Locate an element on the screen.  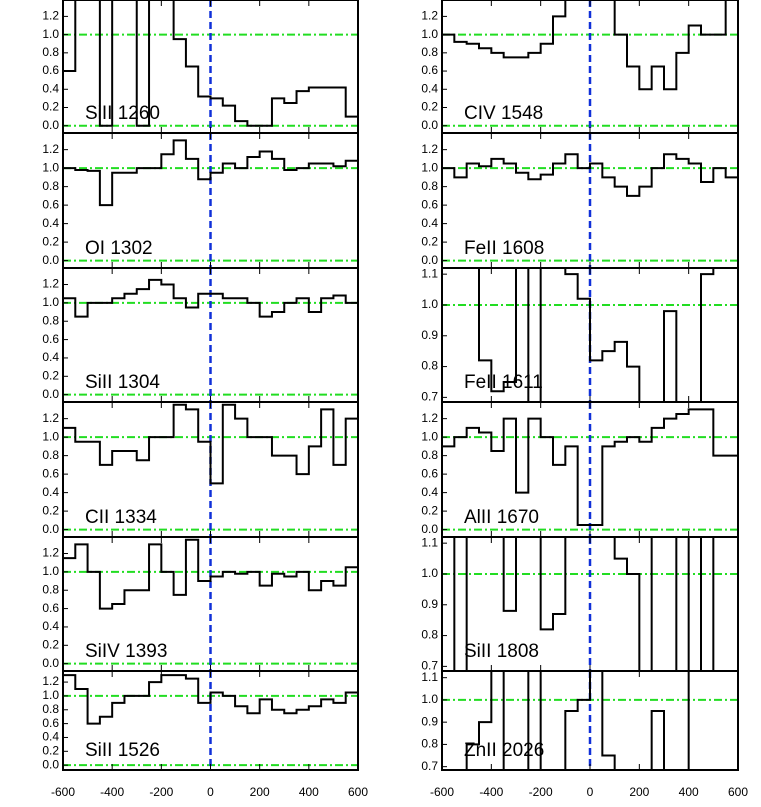
line-label: SiII 1260 is located at coordinates (122, 113).